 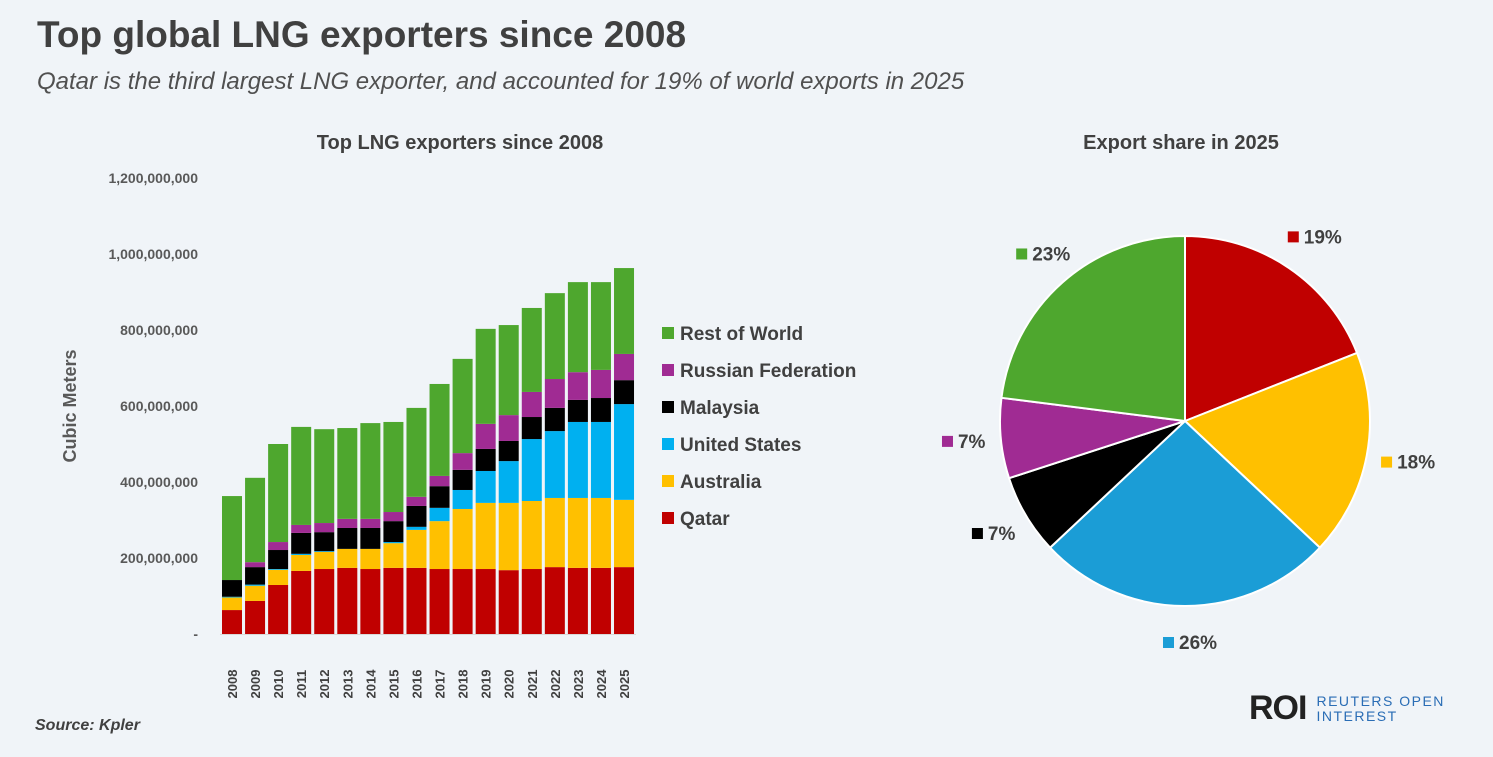 I want to click on x-tick-label: 2014, so click(x=370, y=684).